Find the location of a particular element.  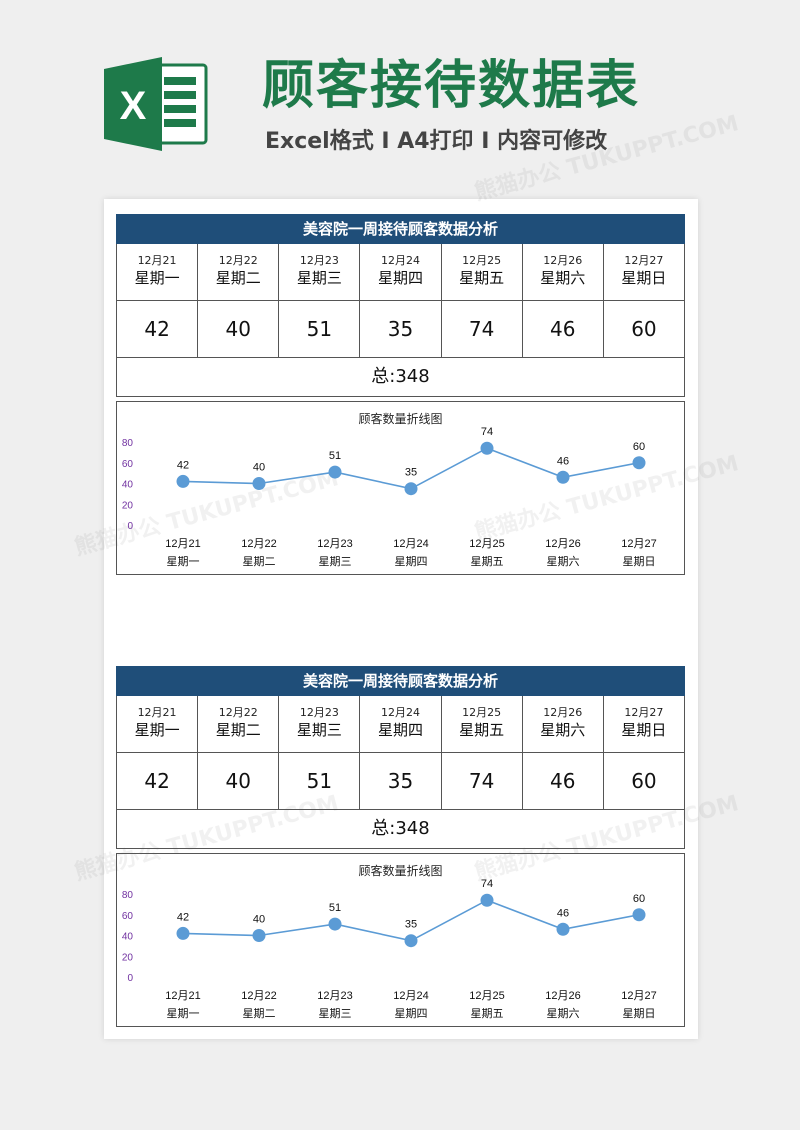

x-tick-label: 12月26 is located at coordinates (562, 544).